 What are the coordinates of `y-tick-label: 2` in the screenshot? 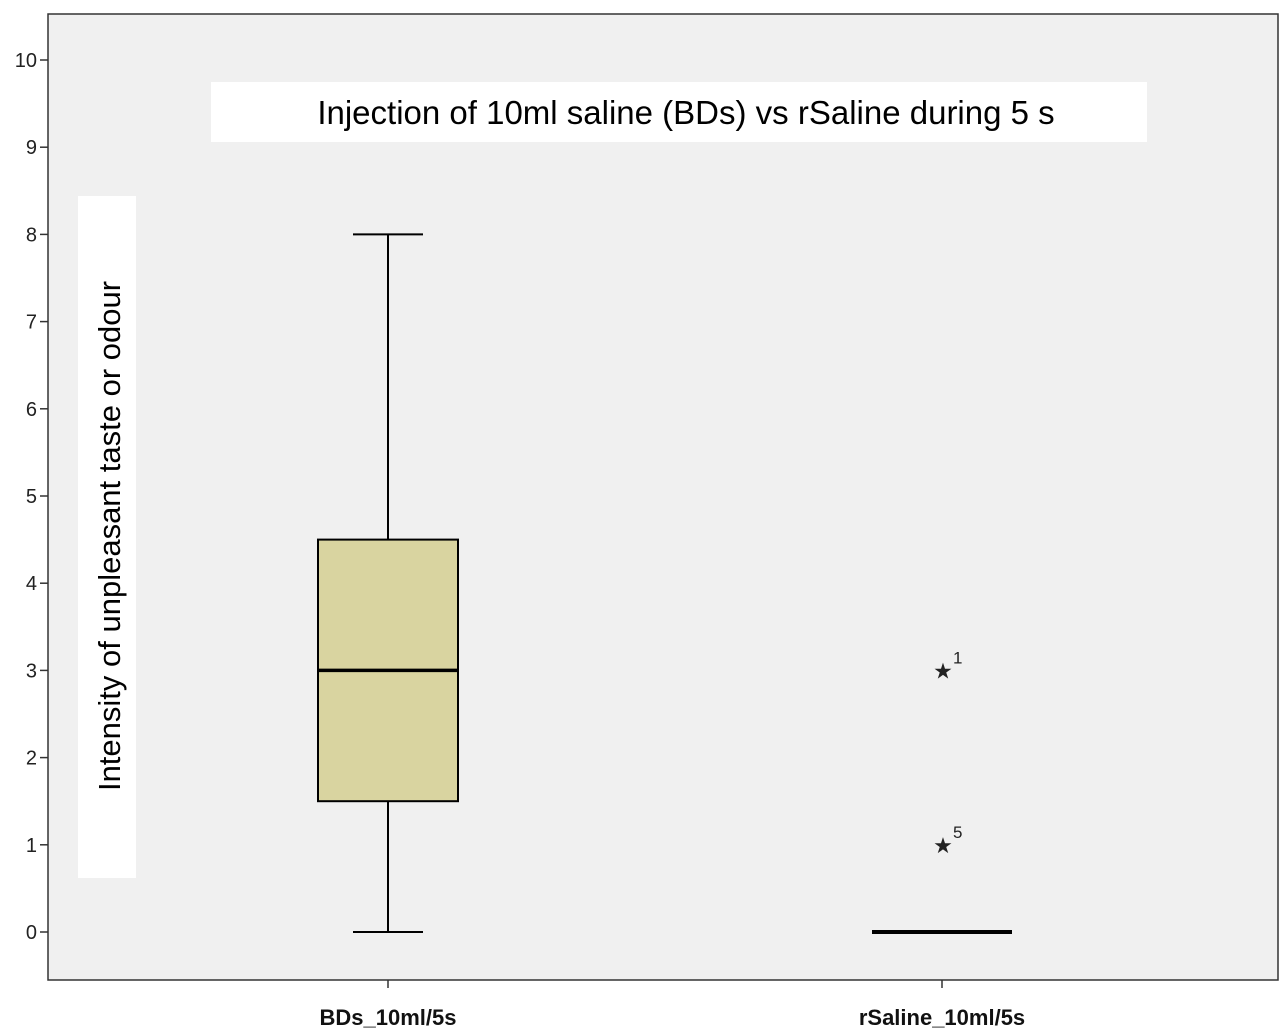 It's located at (31, 759).